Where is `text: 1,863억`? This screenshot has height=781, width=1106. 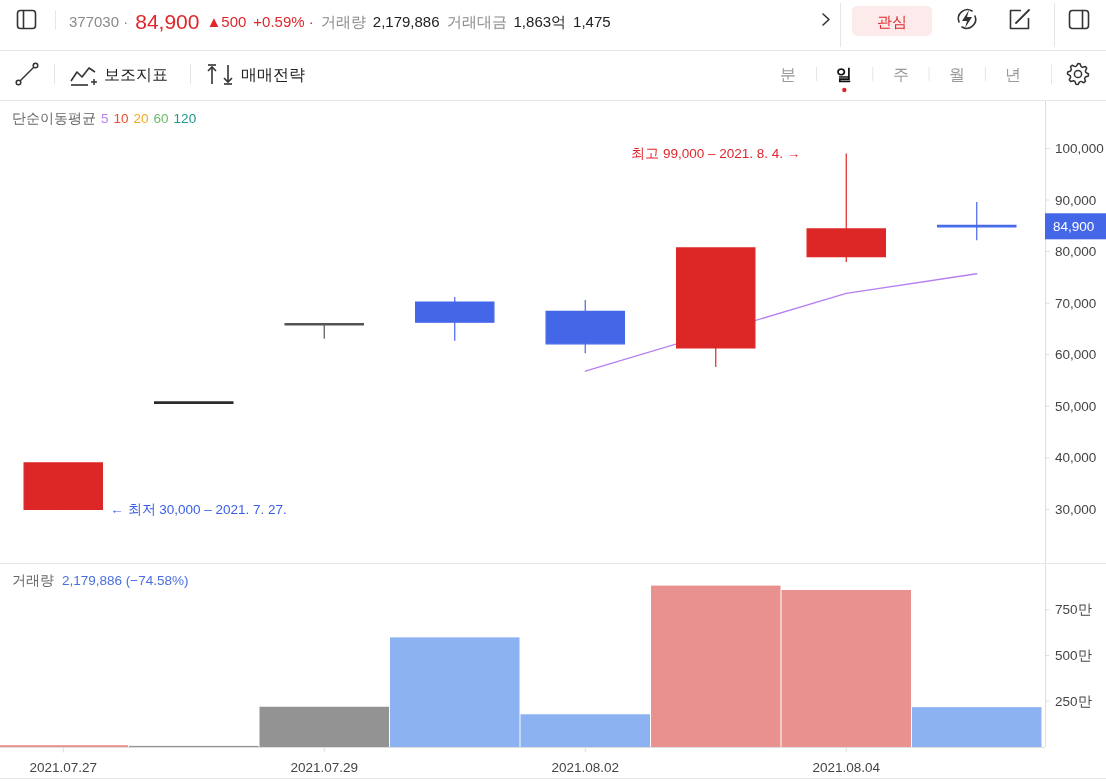
text: 1,863억 is located at coordinates (540, 21).